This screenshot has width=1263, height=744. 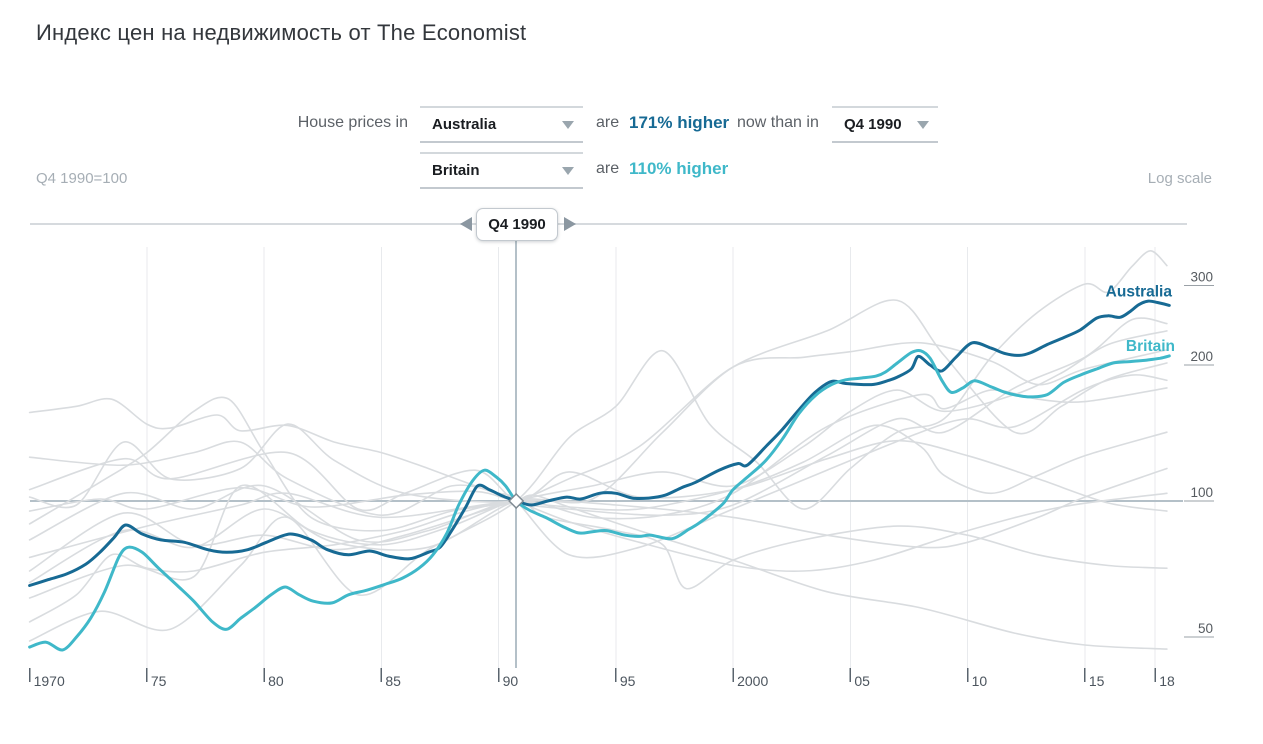 I want to click on x-tick-label-1975: 75, so click(x=159, y=681).